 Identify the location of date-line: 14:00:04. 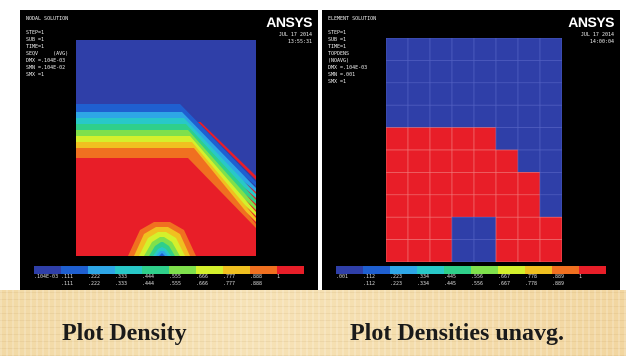
(601, 42).